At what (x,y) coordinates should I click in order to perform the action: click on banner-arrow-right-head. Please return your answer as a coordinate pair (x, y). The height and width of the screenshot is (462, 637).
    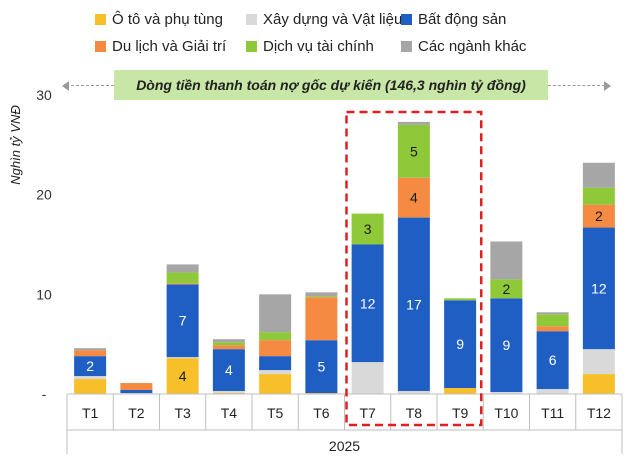
    Looking at the image, I should click on (607, 86).